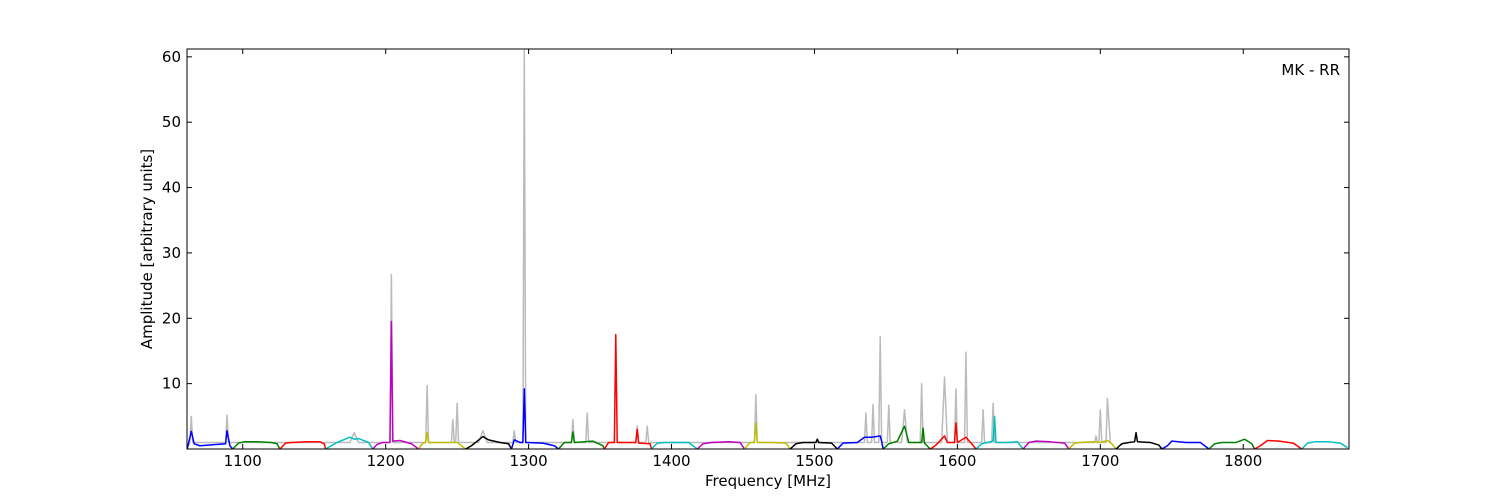  What do you see at coordinates (147, 249) in the screenshot?
I see `y-axis-label: Amplitude [arbitrary units]` at bounding box center [147, 249].